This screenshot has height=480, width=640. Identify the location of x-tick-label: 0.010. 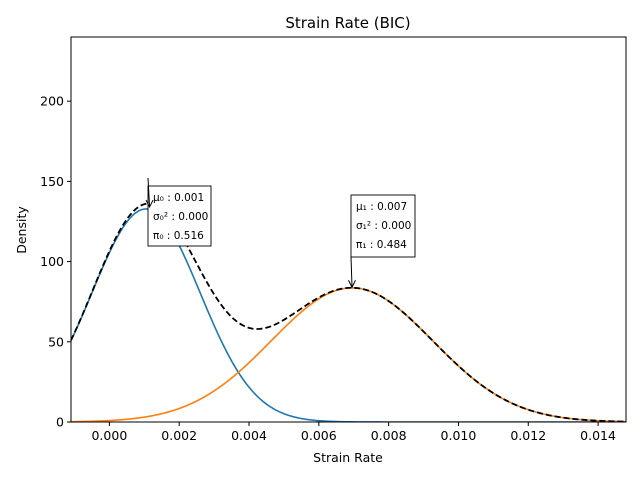
(459, 435).